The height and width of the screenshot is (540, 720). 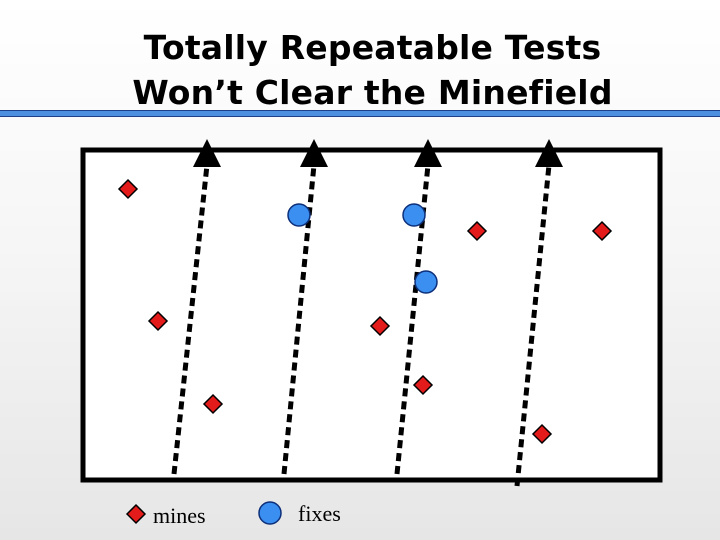 I want to click on title-line-2: Won’t Clear the Minefield, so click(x=372, y=92).